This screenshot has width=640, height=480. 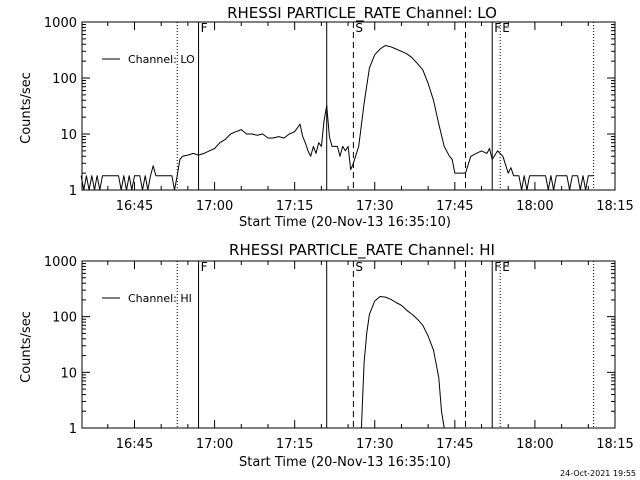 What do you see at coordinates (161, 59) in the screenshot?
I see `legend-label: Channel: LO` at bounding box center [161, 59].